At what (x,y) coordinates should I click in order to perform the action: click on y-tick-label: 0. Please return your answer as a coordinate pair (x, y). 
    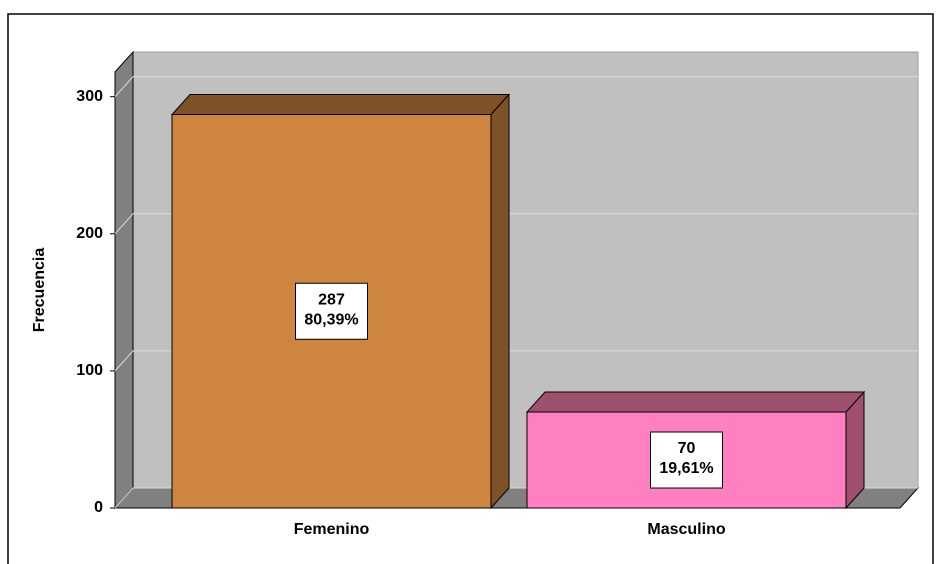
    Looking at the image, I should click on (98, 507).